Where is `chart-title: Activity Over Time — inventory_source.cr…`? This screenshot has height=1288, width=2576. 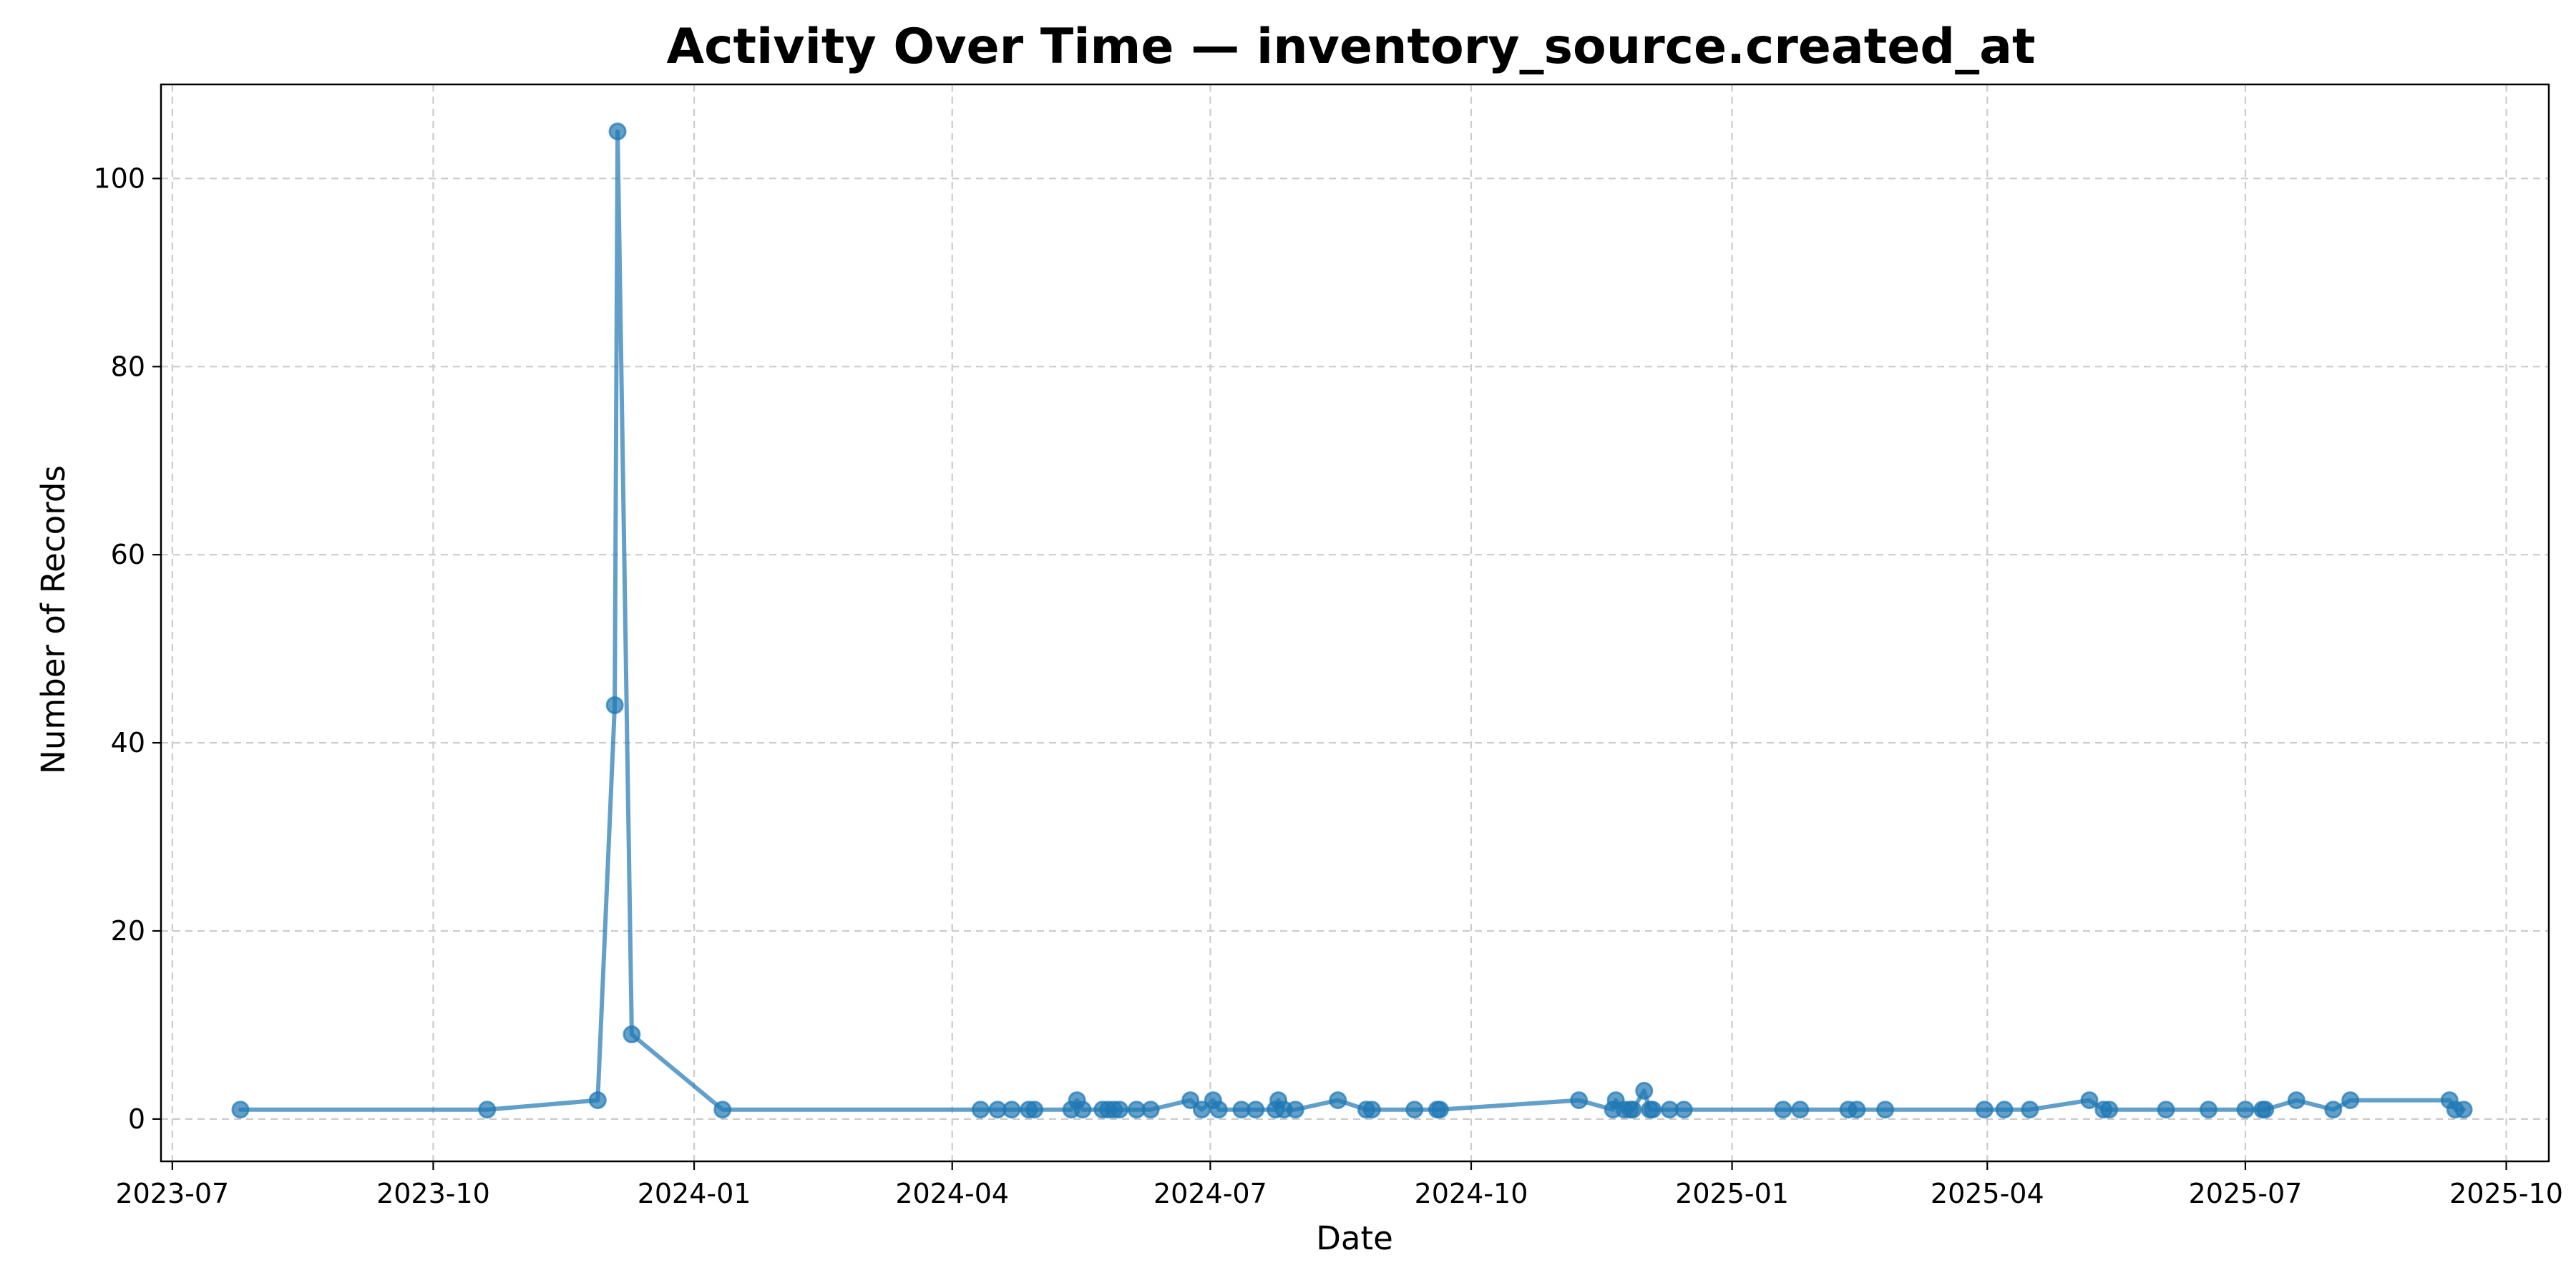
chart-title: Activity Over Time — inventory_source.cr… is located at coordinates (1351, 47).